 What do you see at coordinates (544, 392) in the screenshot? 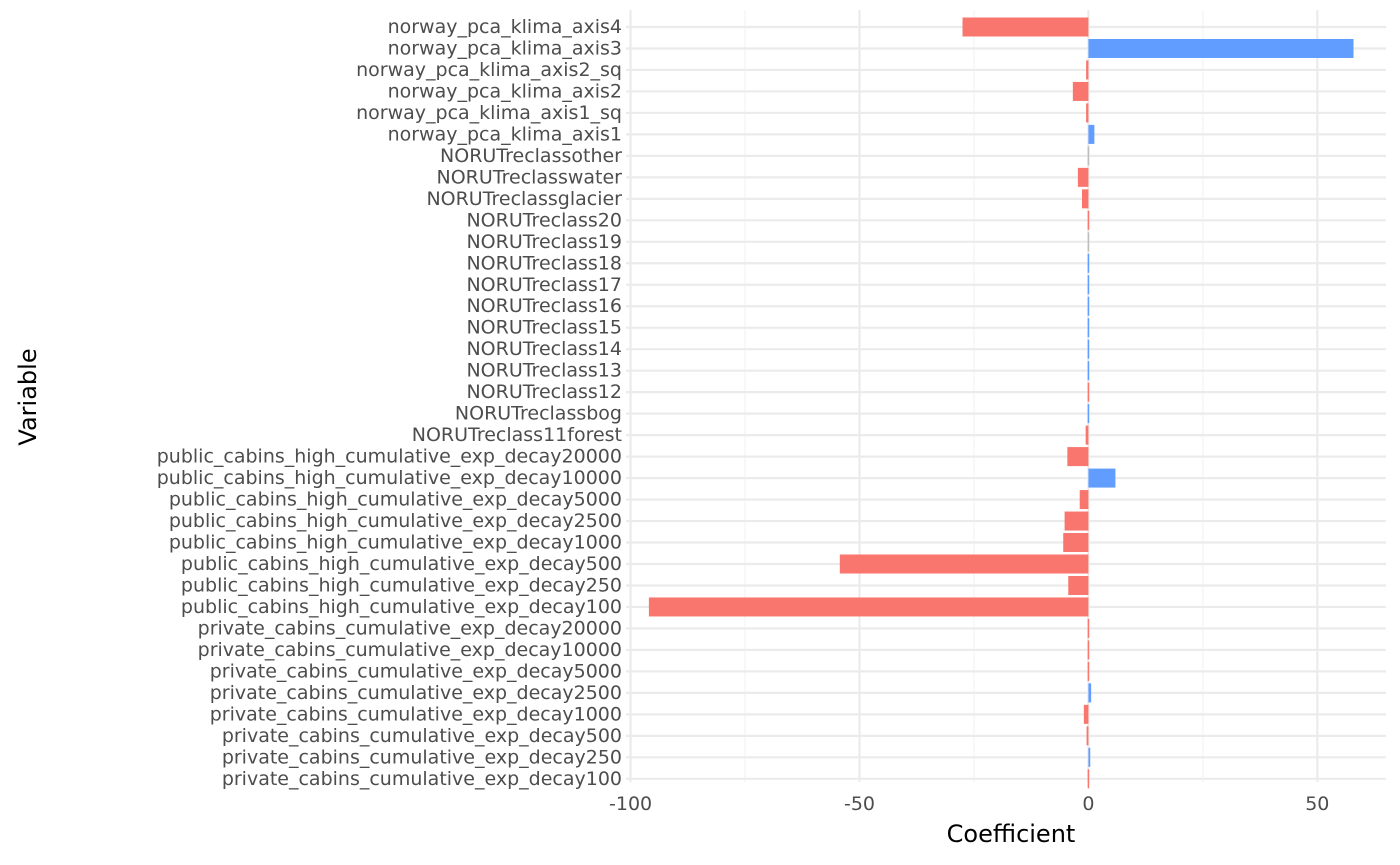
I see `category-label: NORUTreclass12` at bounding box center [544, 392].